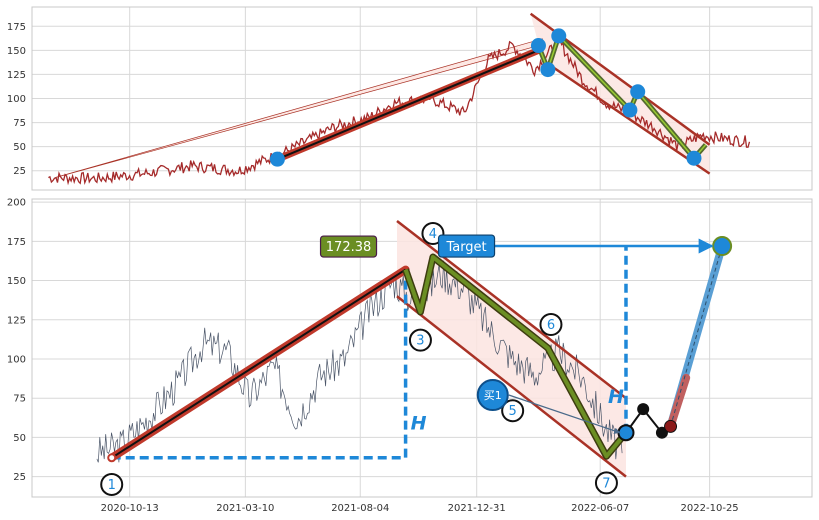 Image resolution: width=819 pixels, height=520 pixels. I want to click on wave-label-text: 4, so click(433, 234).